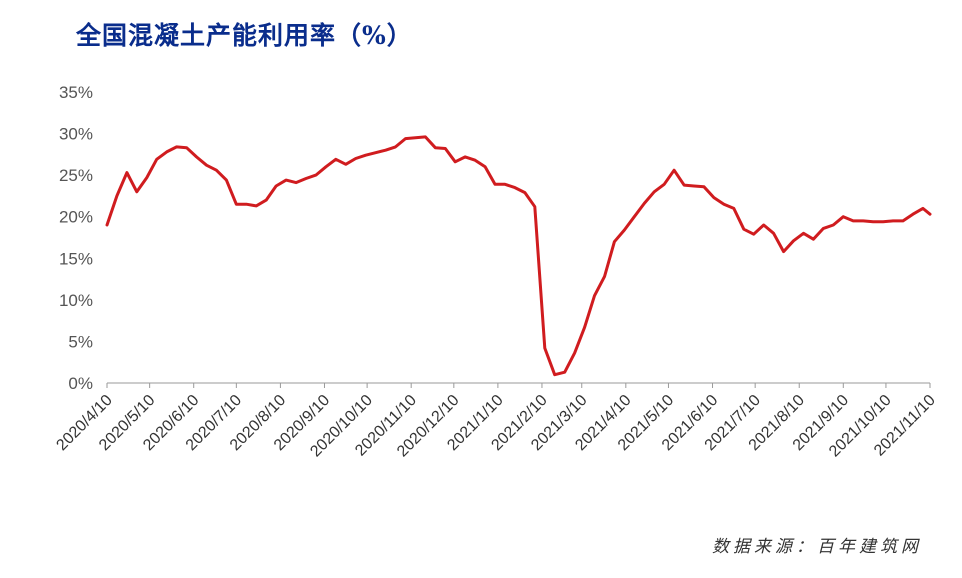 The width and height of the screenshot is (962, 578). Describe the element at coordinates (76, 300) in the screenshot. I see `y-tick-label: 10%` at that location.